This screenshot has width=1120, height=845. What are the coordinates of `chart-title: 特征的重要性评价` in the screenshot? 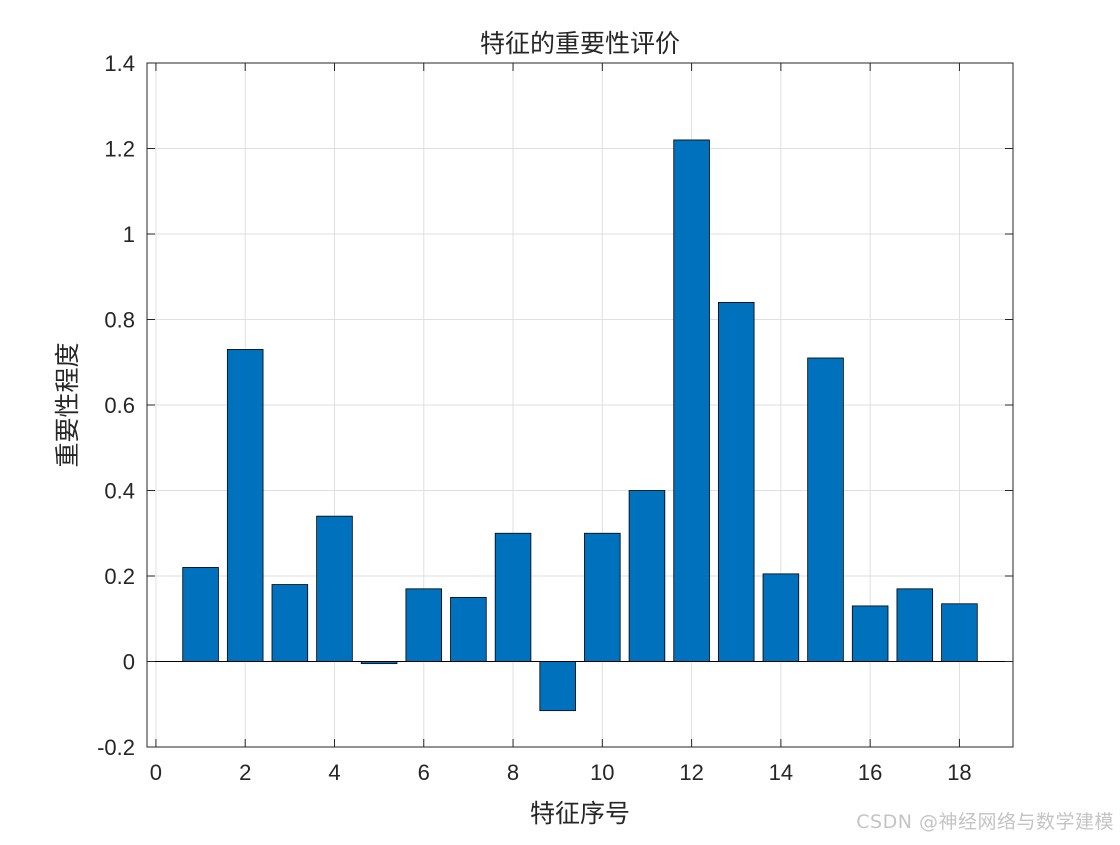 It's located at (580, 43).